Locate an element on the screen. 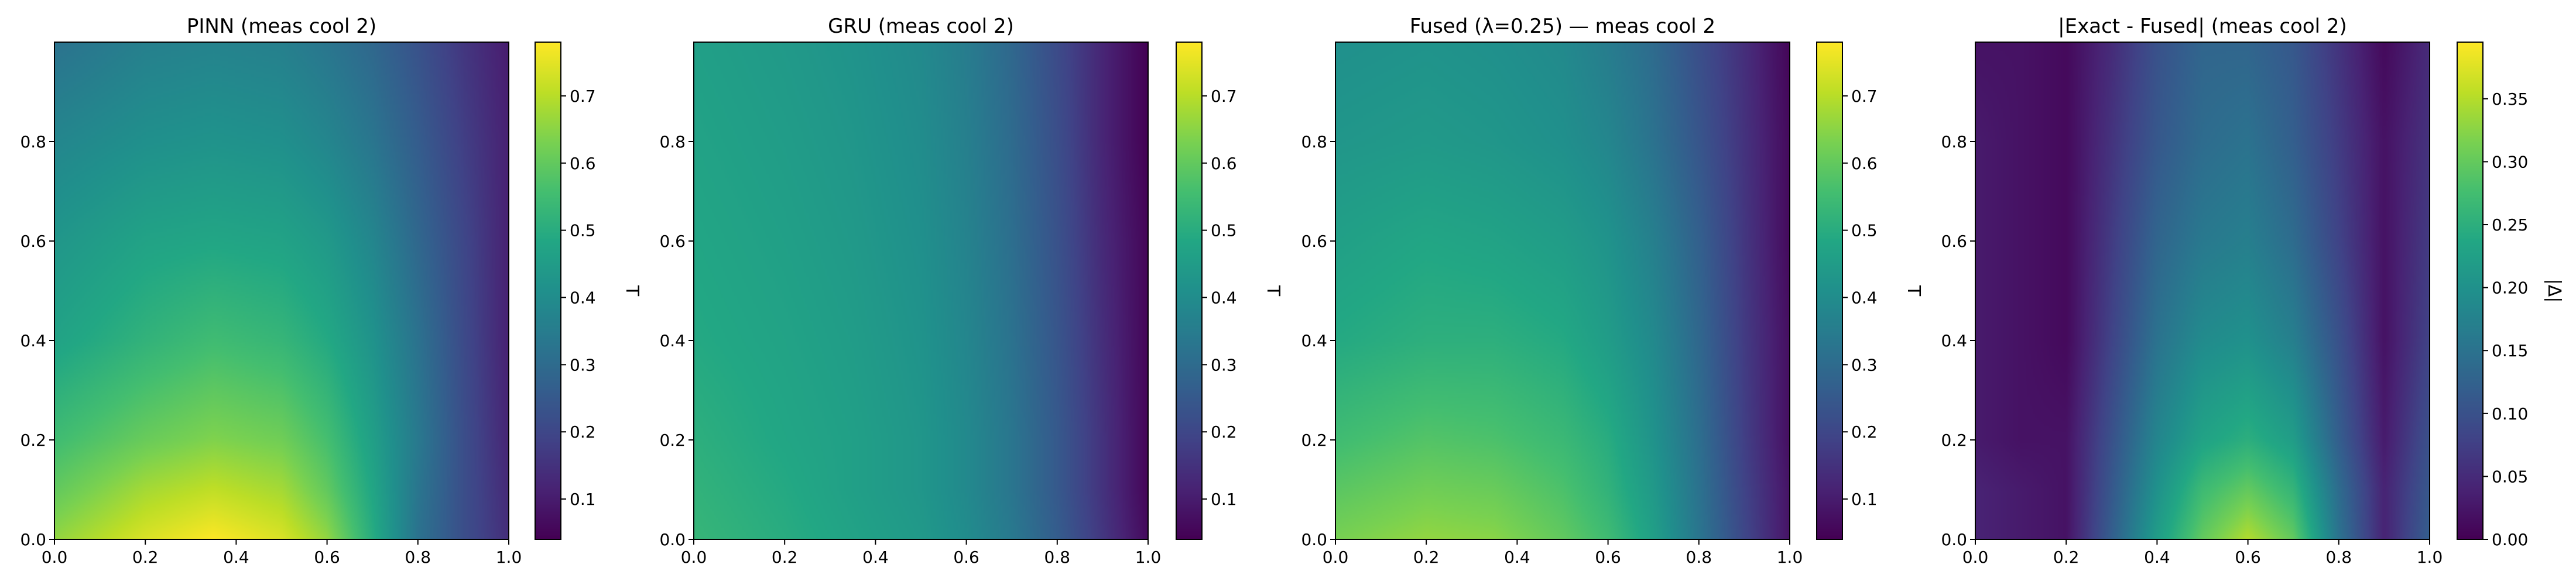  colorbar-tick-label: 0.30 is located at coordinates (2510, 161).